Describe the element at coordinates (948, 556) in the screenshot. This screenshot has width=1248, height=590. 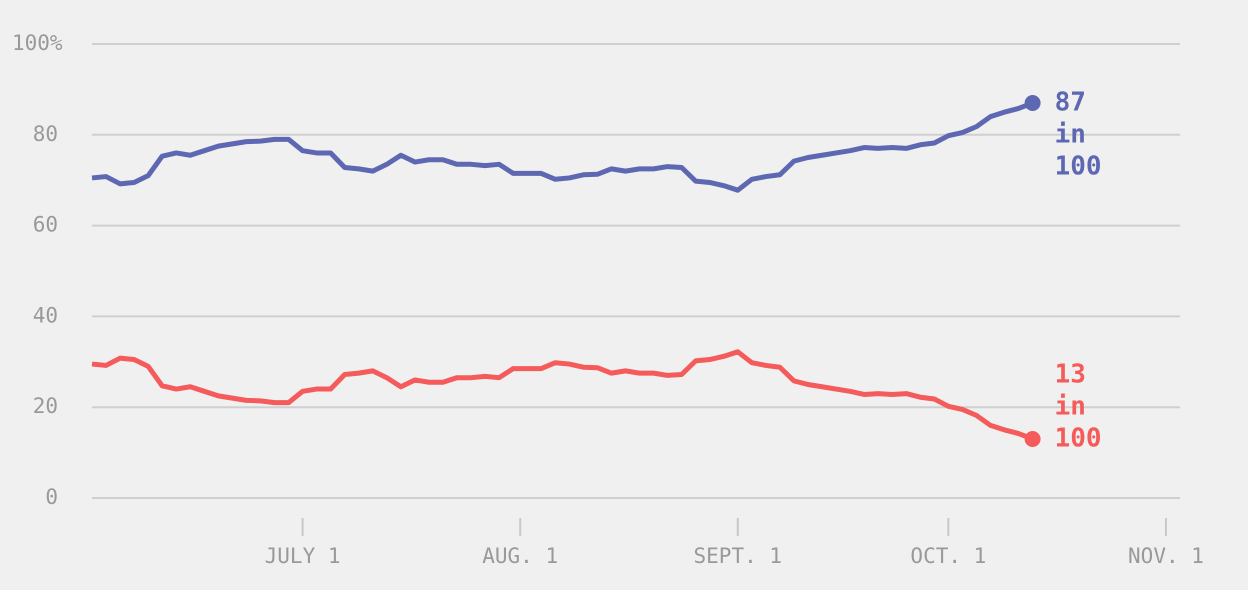
I see `x-tick-label: OCT. 1` at that location.